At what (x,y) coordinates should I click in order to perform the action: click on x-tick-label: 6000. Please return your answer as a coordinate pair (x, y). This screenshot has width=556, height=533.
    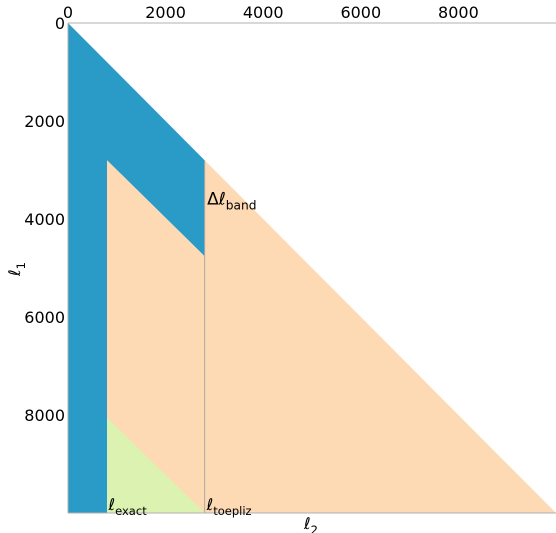
    Looking at the image, I should click on (360, 12).